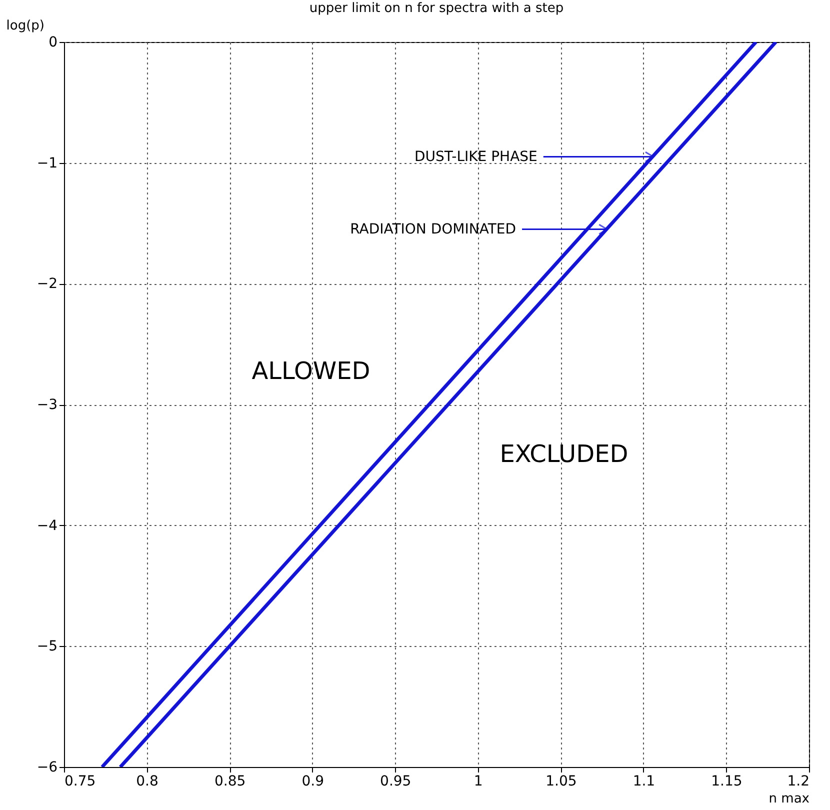 The width and height of the screenshot is (830, 810). What do you see at coordinates (396, 782) in the screenshot?
I see `x-tick-label: 0.95` at bounding box center [396, 782].